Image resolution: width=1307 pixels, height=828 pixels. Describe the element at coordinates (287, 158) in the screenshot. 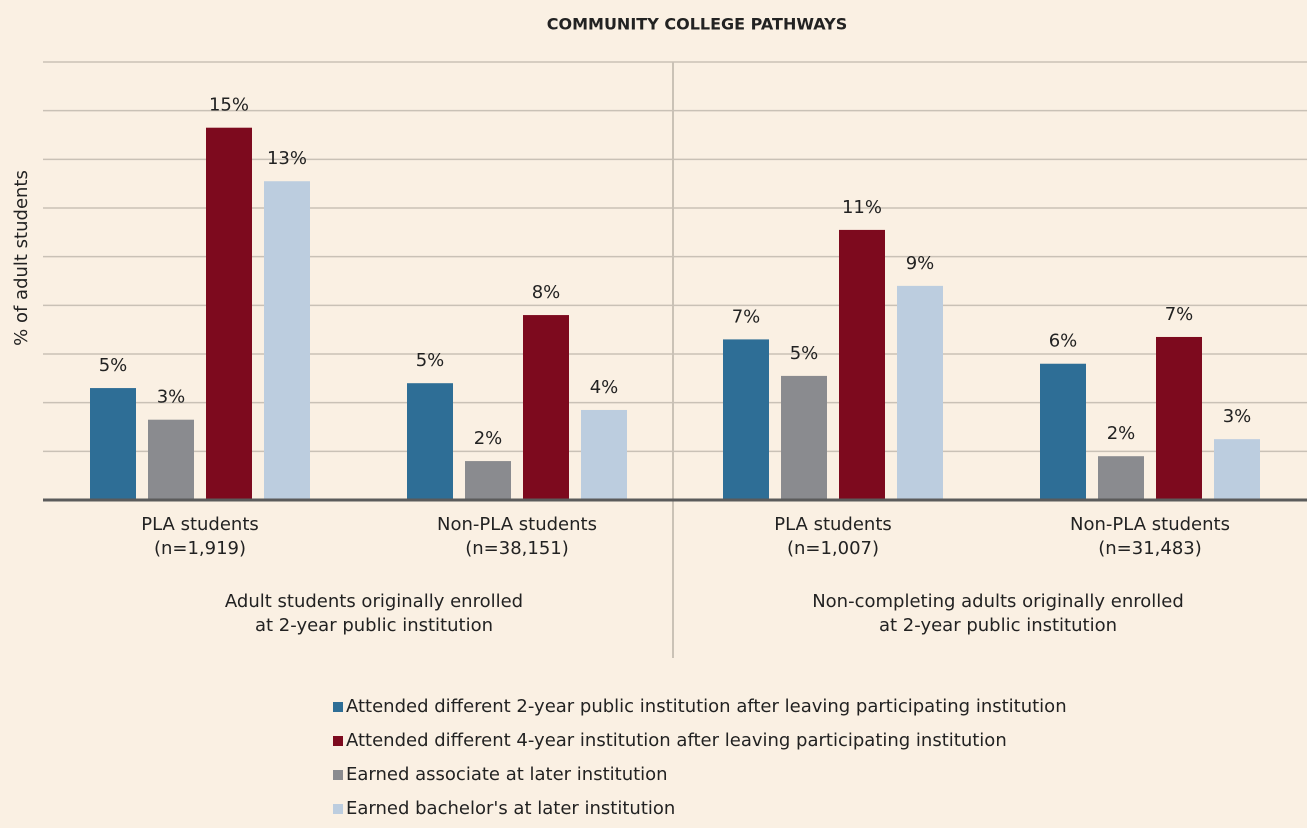

I see `data-label: 13%` at that location.